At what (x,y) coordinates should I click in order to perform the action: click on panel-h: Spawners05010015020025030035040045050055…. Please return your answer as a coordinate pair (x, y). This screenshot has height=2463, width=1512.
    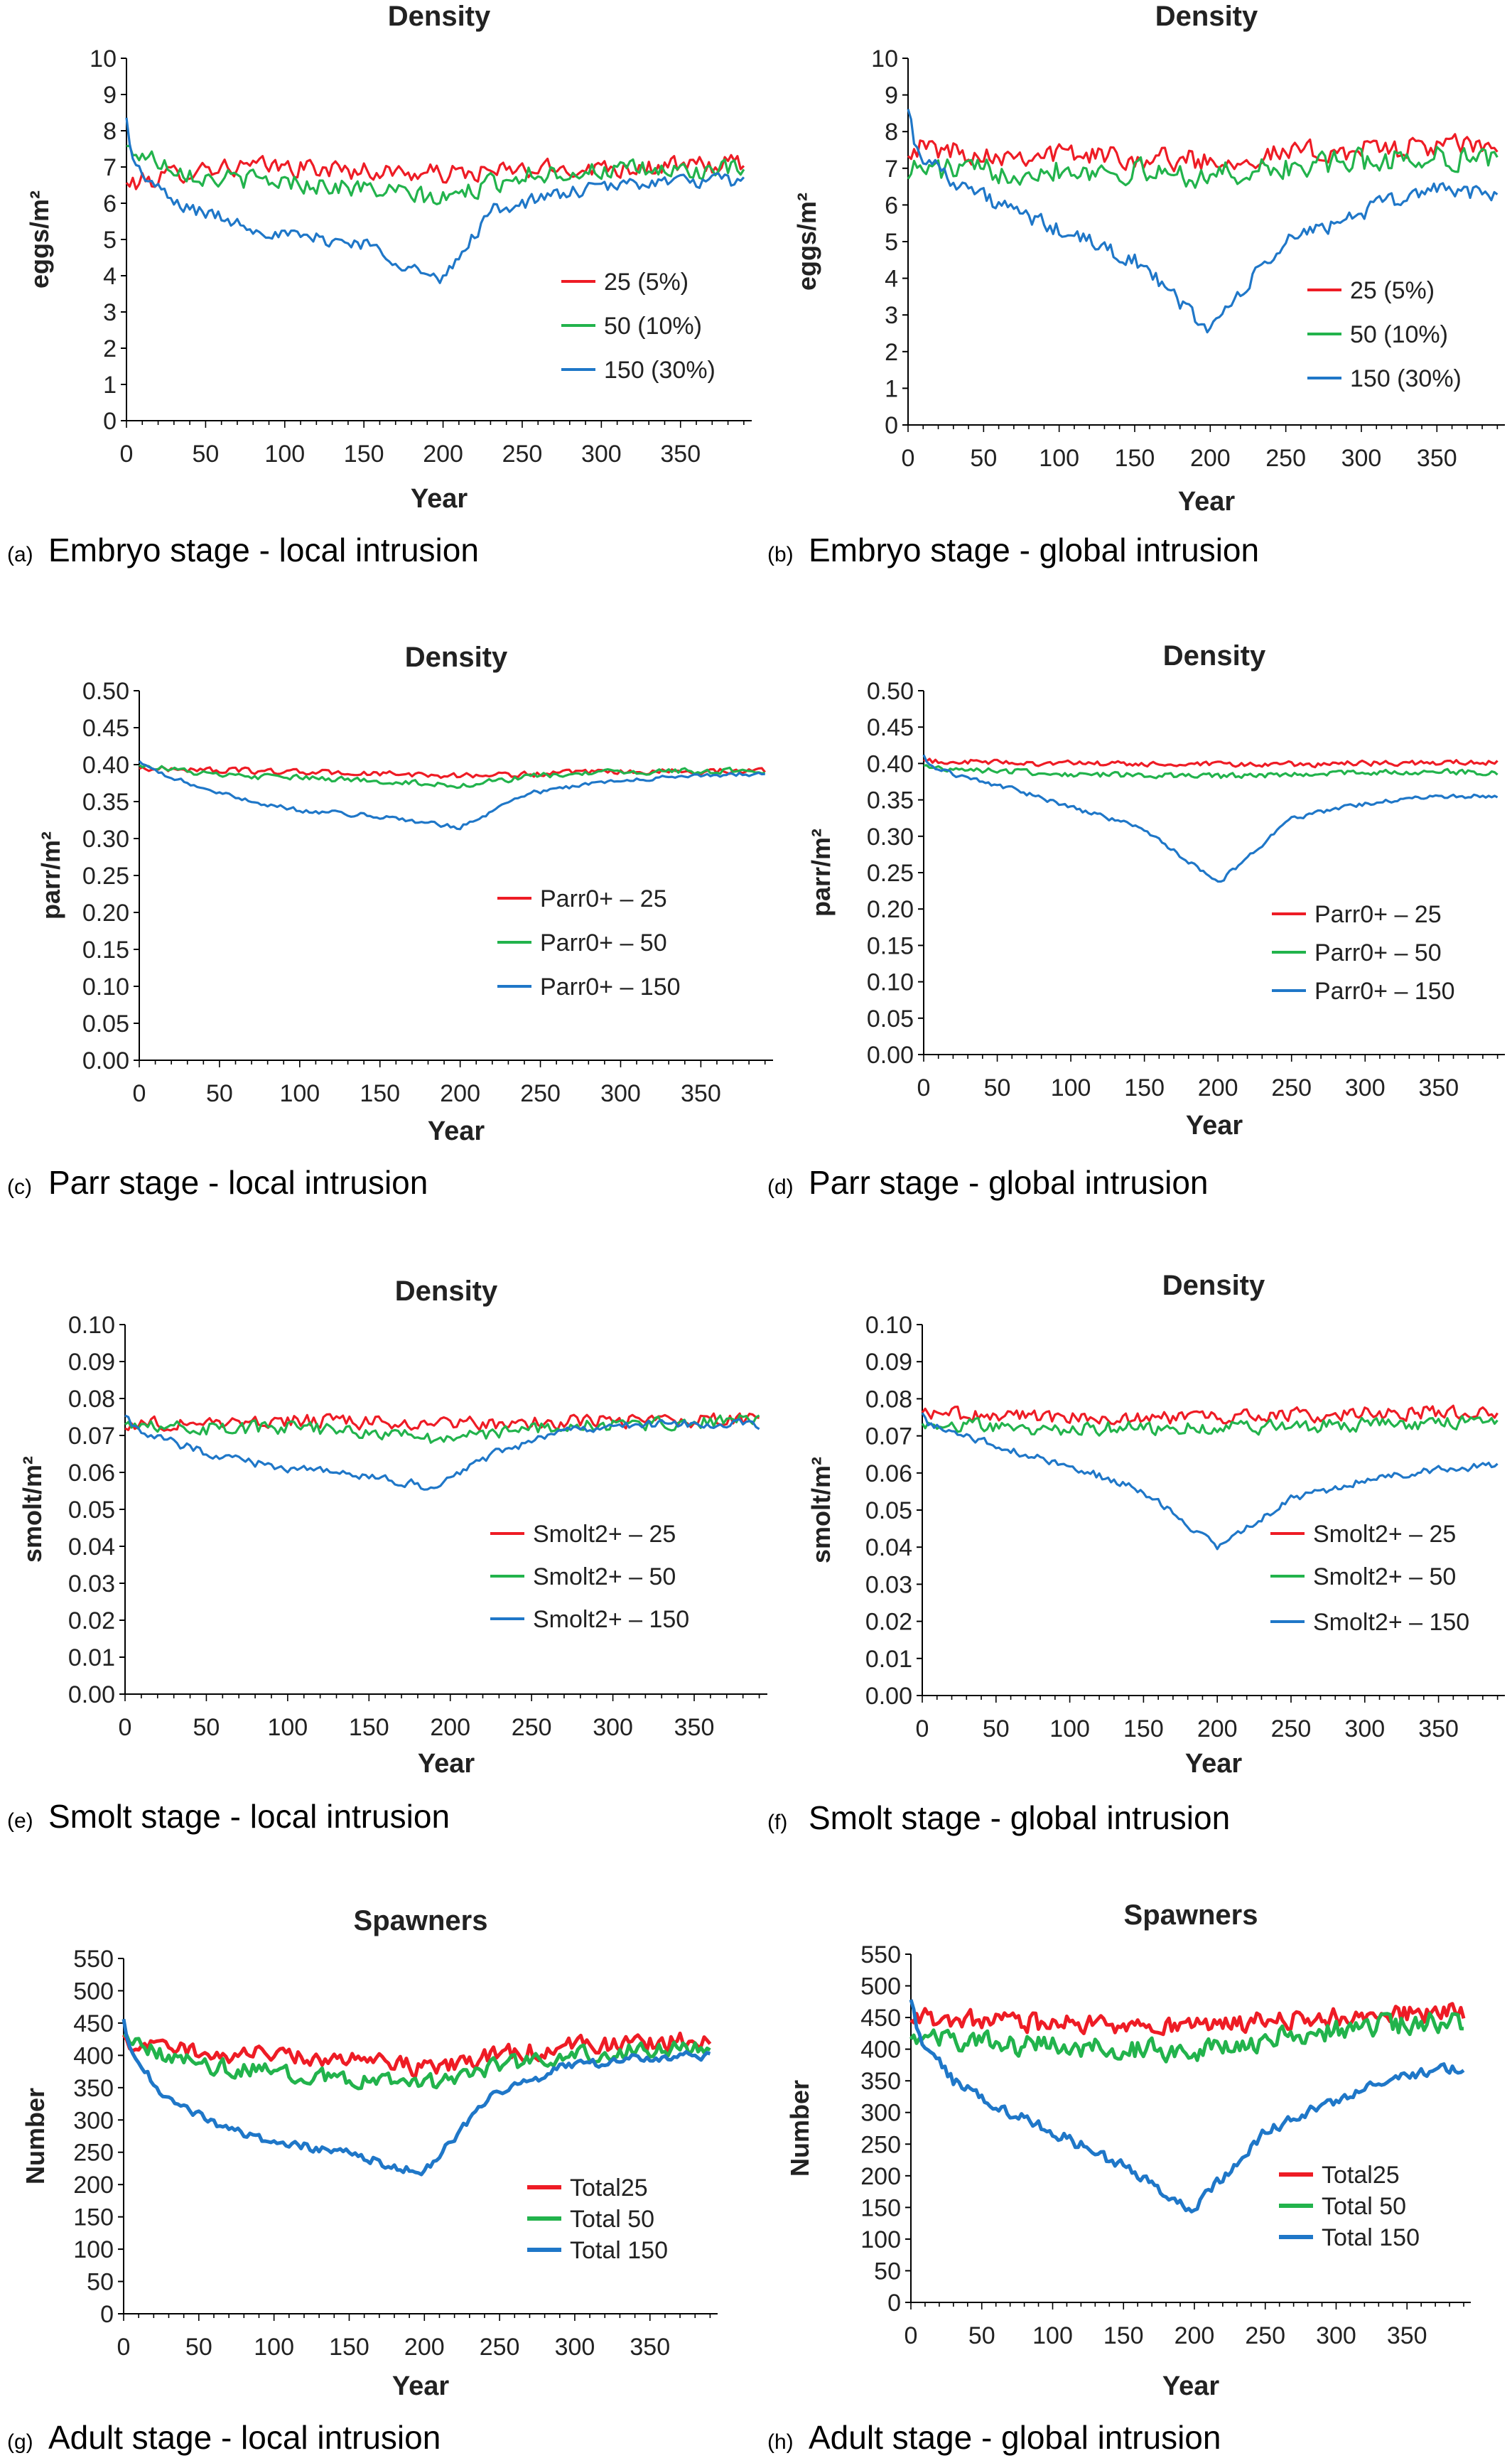
    Looking at the image, I should click on (1119, 2177).